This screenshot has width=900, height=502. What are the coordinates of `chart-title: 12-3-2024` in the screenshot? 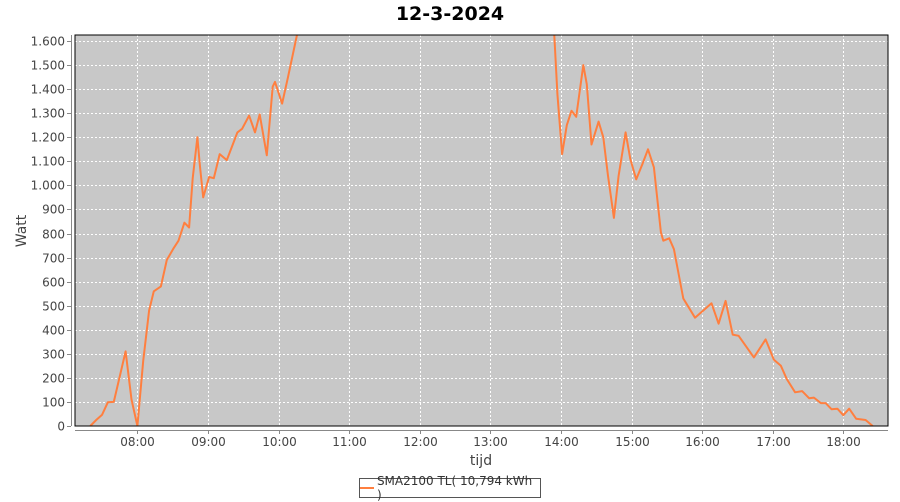 It's located at (450, 14).